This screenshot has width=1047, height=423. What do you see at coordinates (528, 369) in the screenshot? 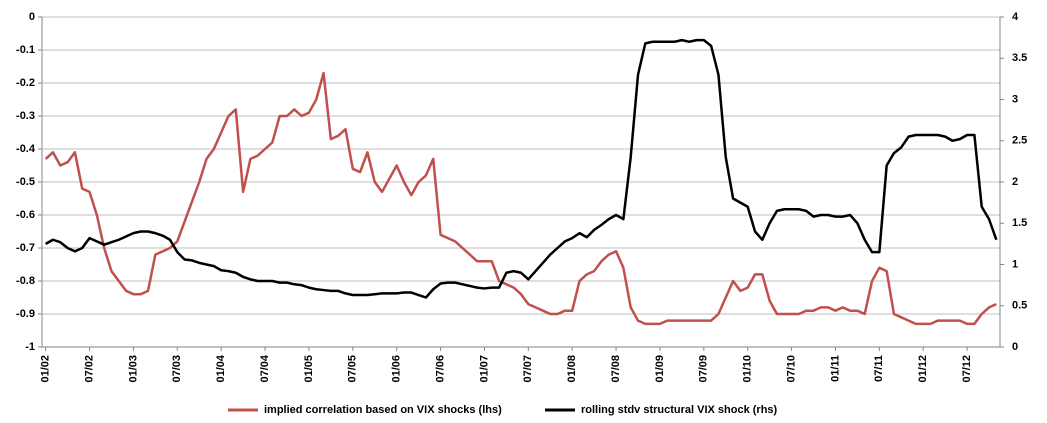
I see `x-tick-label: 07/07` at bounding box center [528, 369].